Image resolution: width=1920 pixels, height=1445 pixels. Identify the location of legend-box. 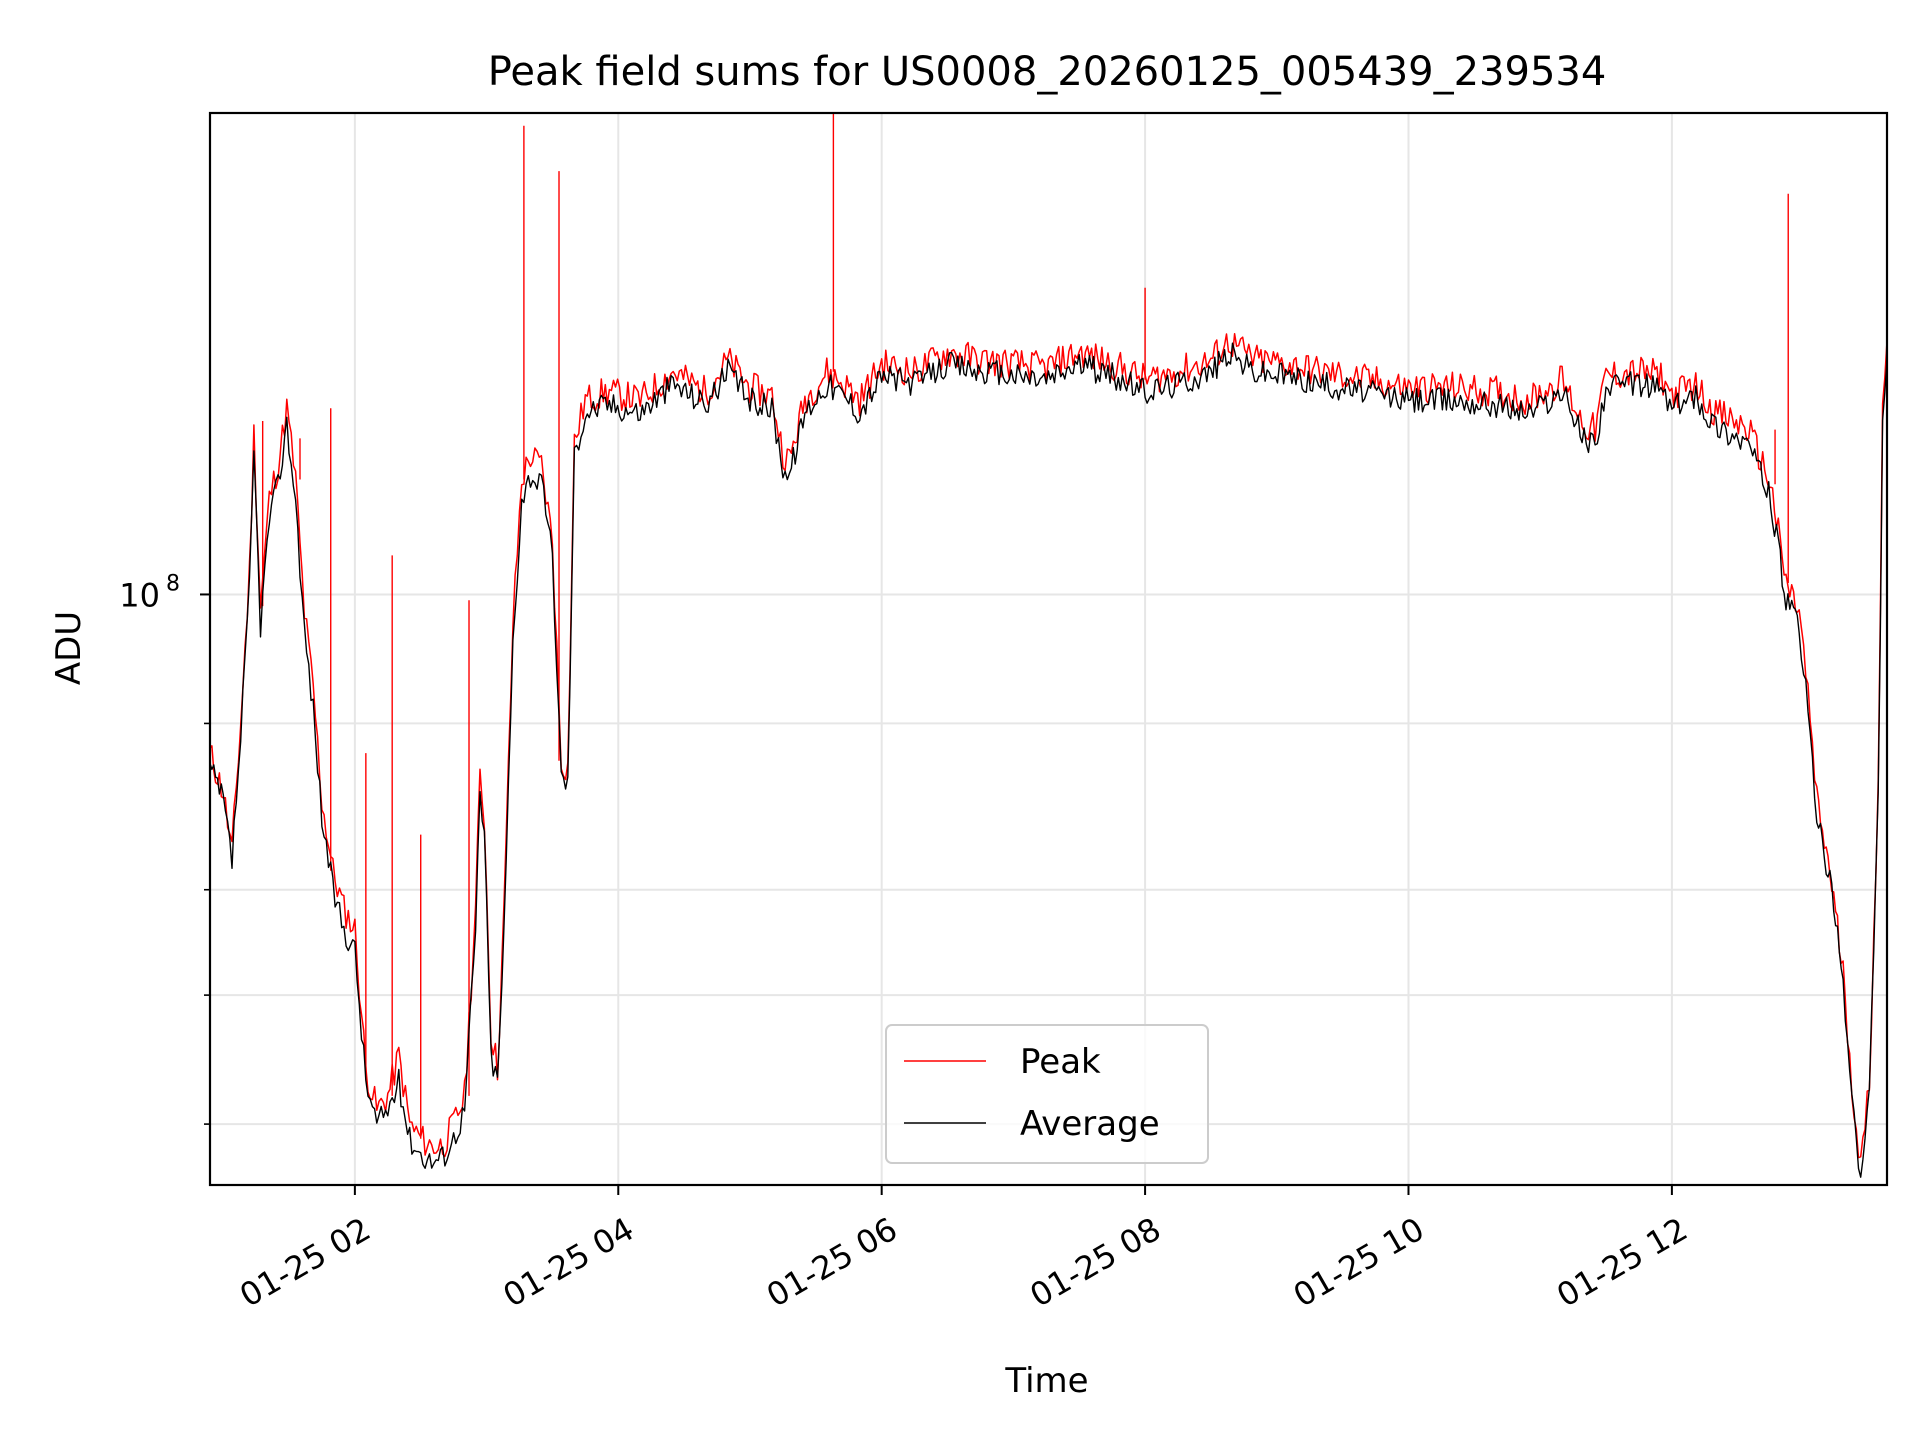
(1047, 1094).